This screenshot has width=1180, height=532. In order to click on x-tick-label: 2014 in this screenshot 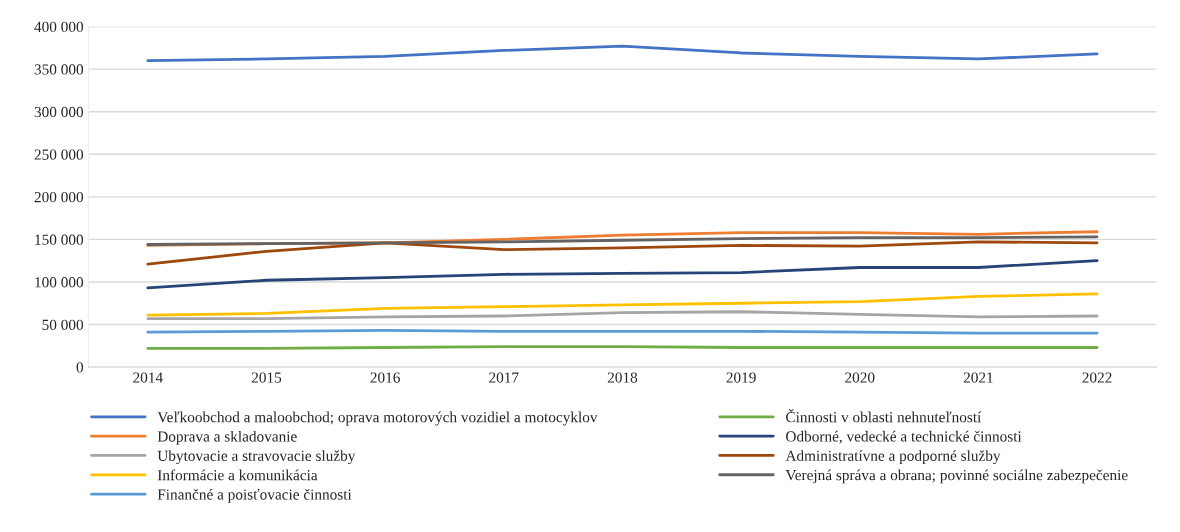, I will do `click(148, 377)`.